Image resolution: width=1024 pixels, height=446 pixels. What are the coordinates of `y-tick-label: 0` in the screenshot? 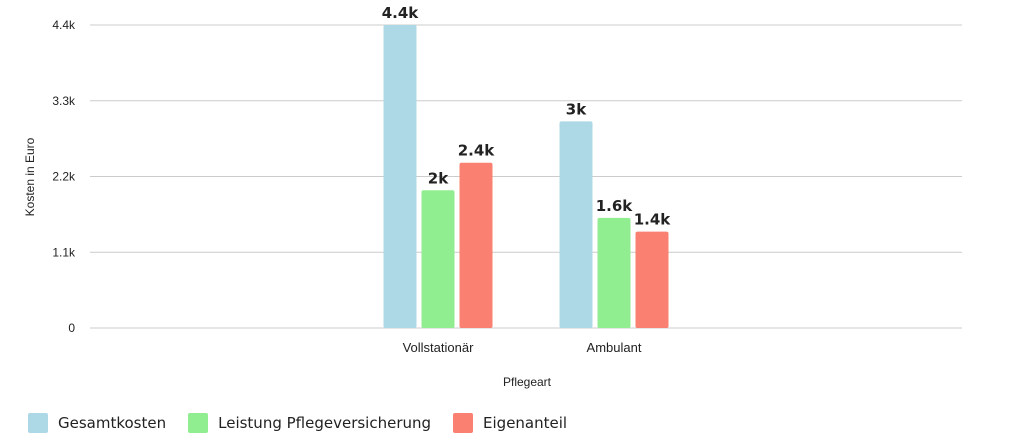 It's located at (71, 328).